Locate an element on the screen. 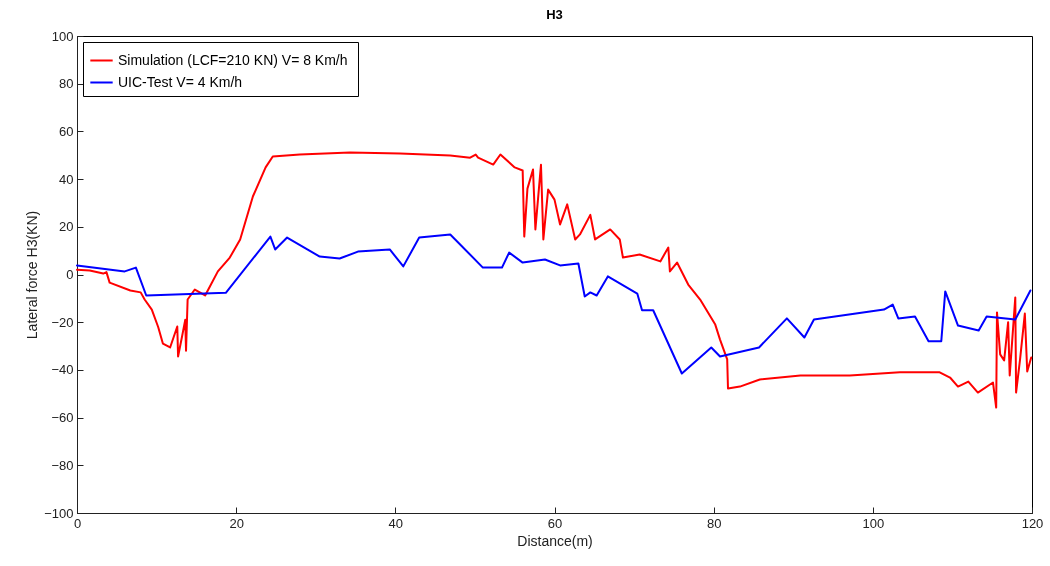 This screenshot has height=566, width=1050. y-axis-title: Lateral force H3(KN) is located at coordinates (32, 275).